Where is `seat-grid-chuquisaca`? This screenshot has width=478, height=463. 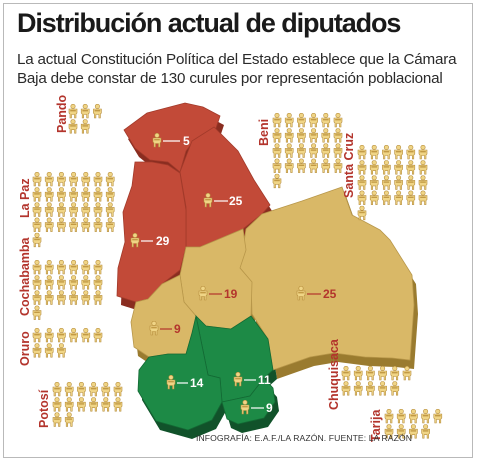
seat-grid-chuquisaca is located at coordinates (376, 381).